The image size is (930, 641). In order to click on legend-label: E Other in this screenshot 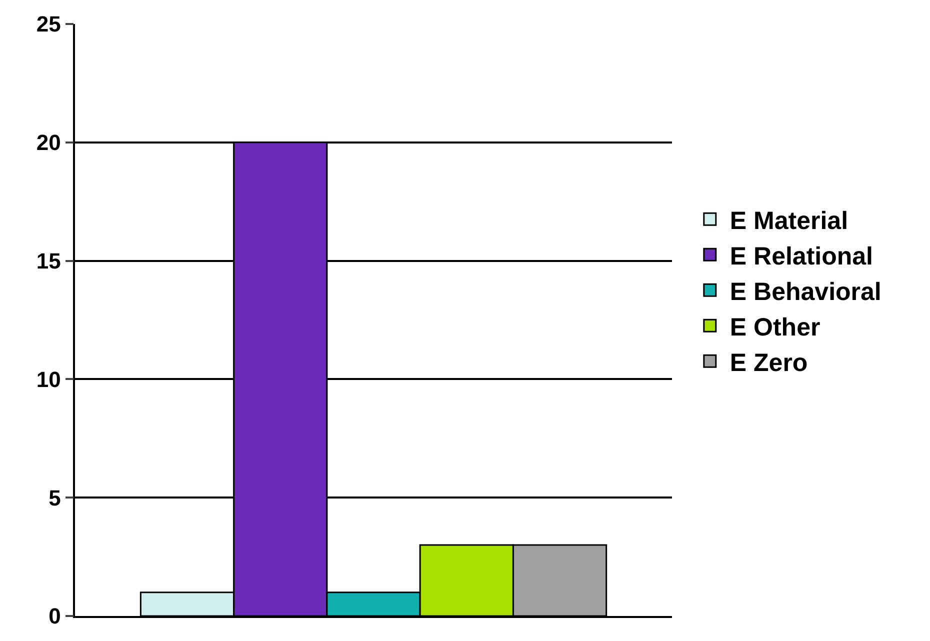, I will do `click(775, 327)`.